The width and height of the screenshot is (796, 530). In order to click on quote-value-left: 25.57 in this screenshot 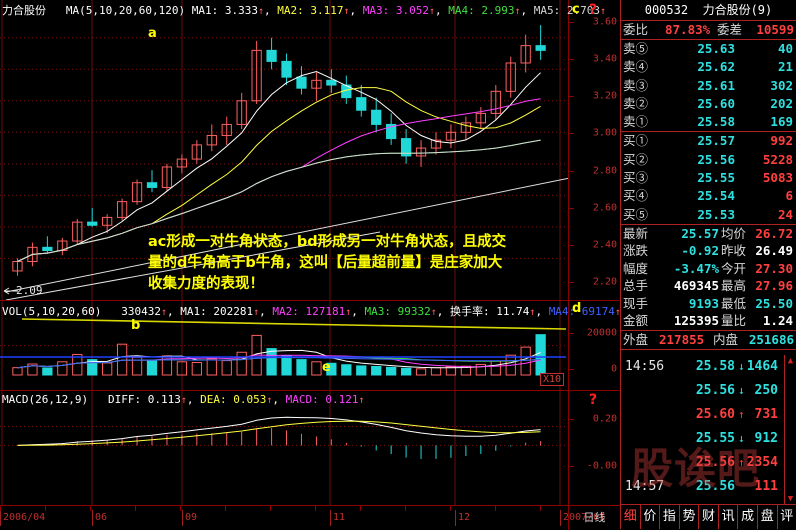, I will do `click(688, 234)`.